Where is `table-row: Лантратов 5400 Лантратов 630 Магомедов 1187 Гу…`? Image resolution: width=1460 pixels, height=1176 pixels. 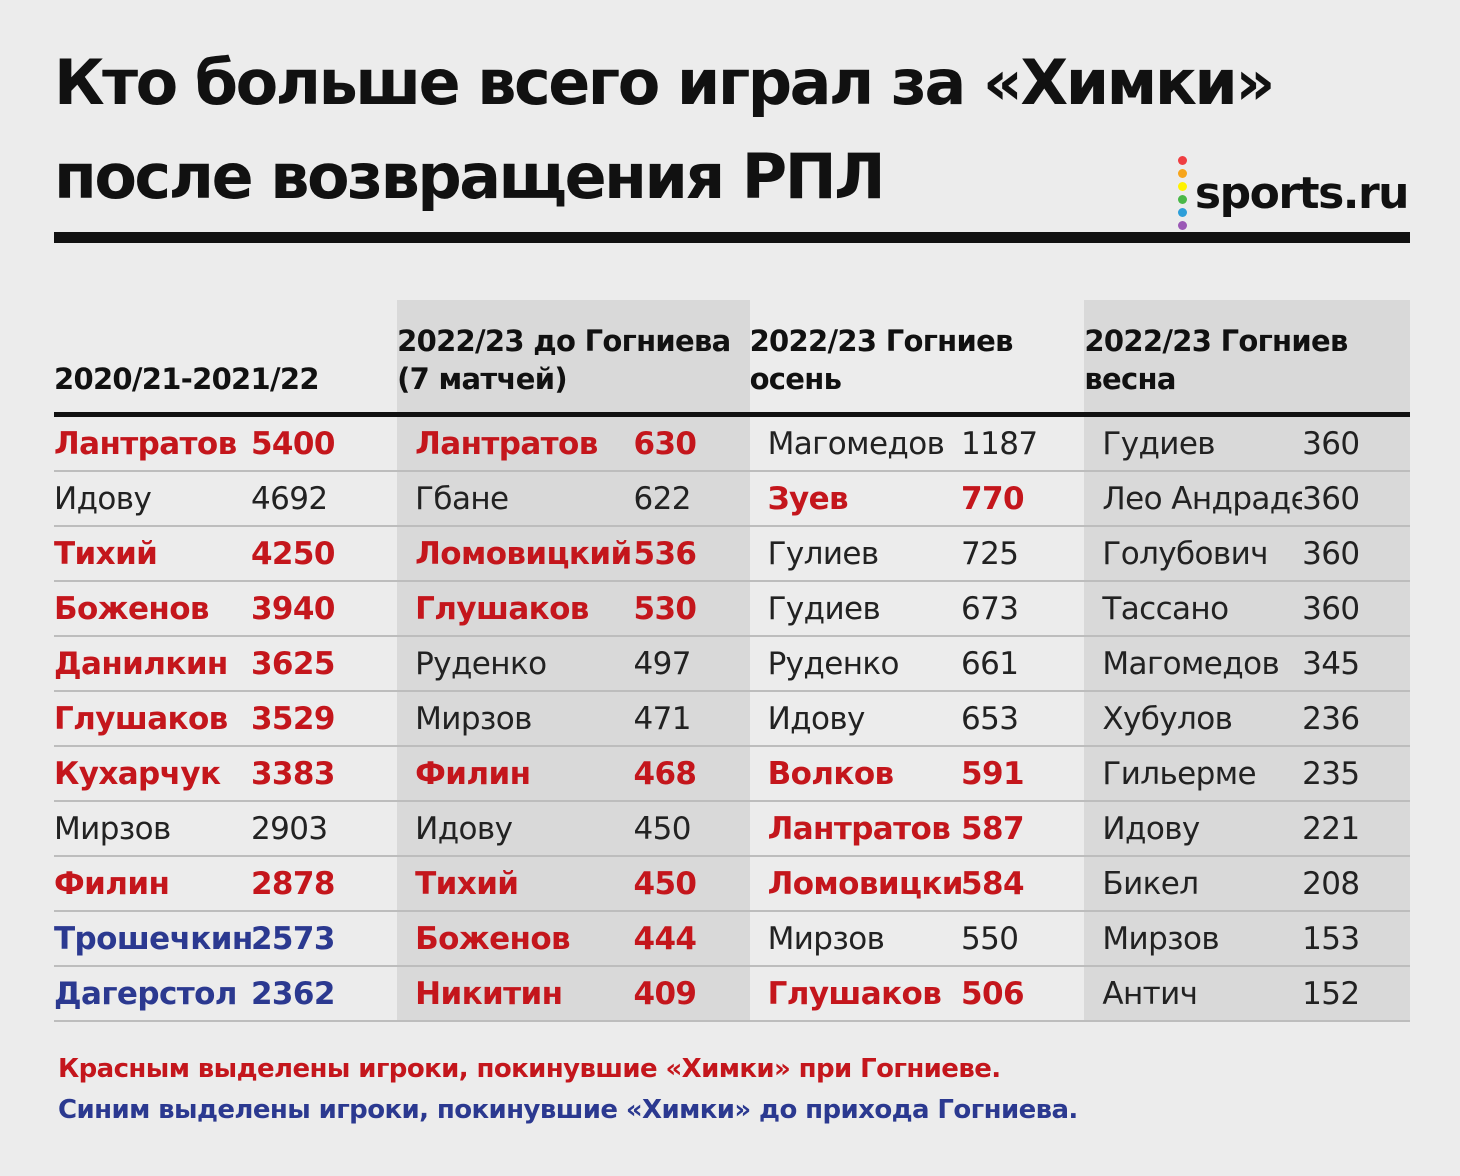
table-row: Лантратов 5400 Лантратов 630 Магомедов 1187 Гу… is located at coordinates (732, 443).